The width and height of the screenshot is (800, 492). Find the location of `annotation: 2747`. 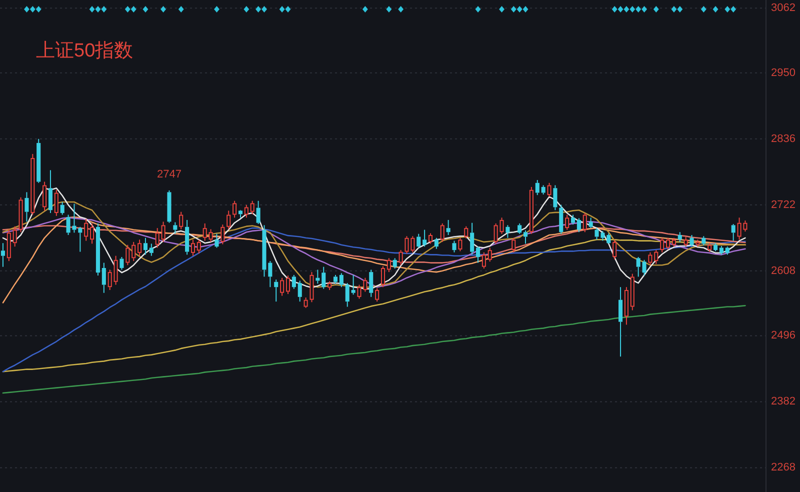

annotation: 2747 is located at coordinates (169, 174).